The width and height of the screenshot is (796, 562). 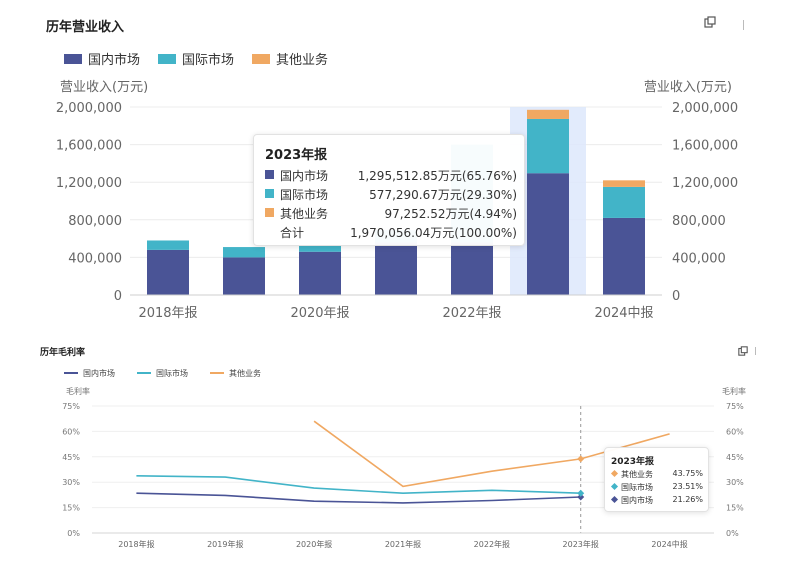 I want to click on margin-tooltip-row: 国内市场 21.26%, so click(x=656, y=500).